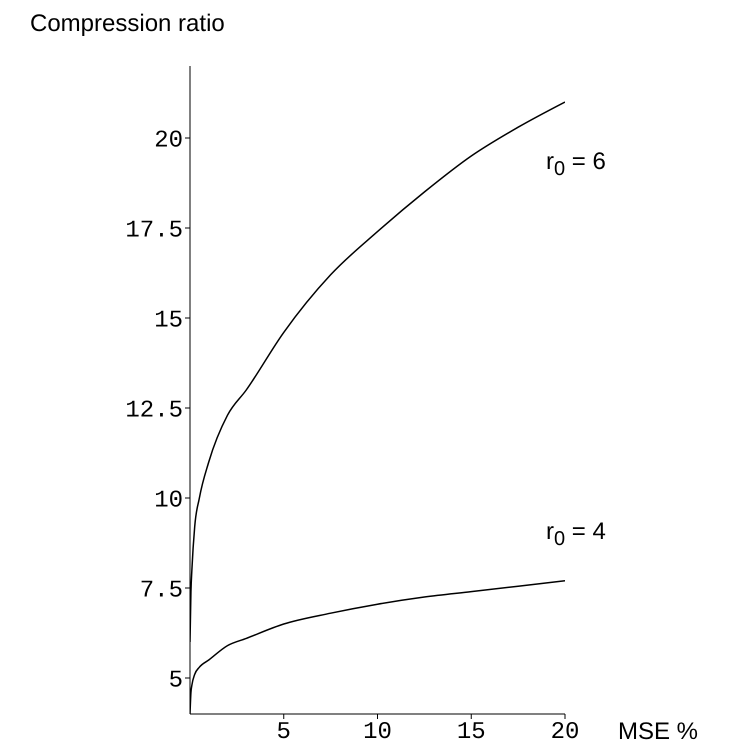 The height and width of the screenshot is (755, 746). I want to click on y-tick-label: 7.5, so click(161, 591).